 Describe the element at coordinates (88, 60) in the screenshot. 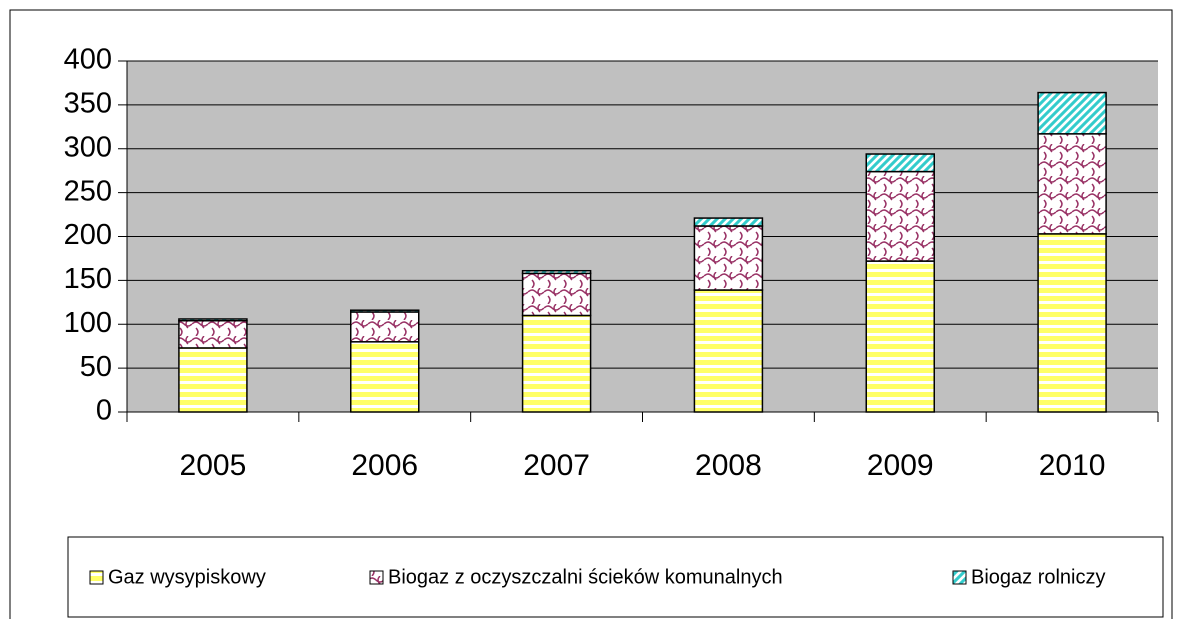

I see `y-tick-label: 400` at that location.